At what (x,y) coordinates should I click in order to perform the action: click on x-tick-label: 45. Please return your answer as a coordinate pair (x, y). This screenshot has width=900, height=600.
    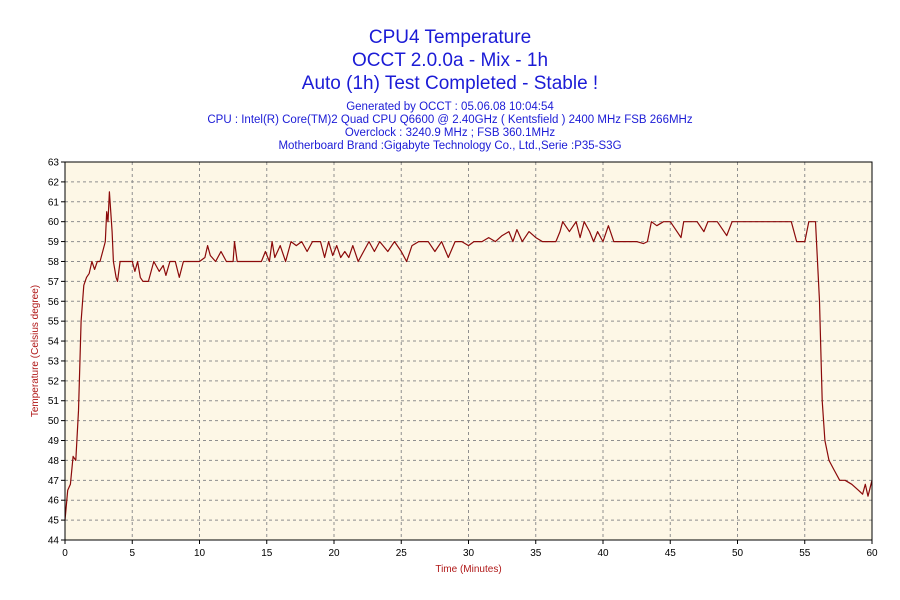
    Looking at the image, I should click on (671, 553).